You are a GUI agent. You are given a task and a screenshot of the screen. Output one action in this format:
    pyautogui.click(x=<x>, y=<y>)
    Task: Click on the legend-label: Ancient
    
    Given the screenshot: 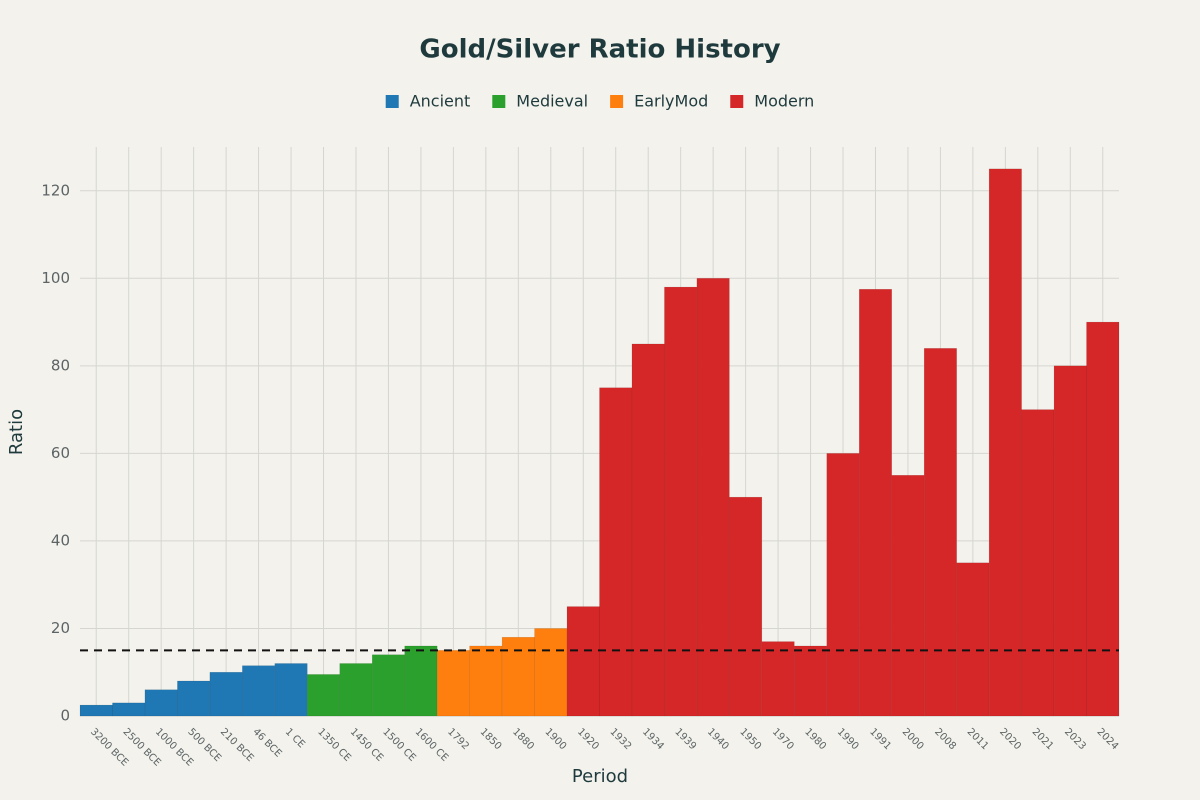 What is the action you would take?
    pyautogui.click(x=440, y=101)
    